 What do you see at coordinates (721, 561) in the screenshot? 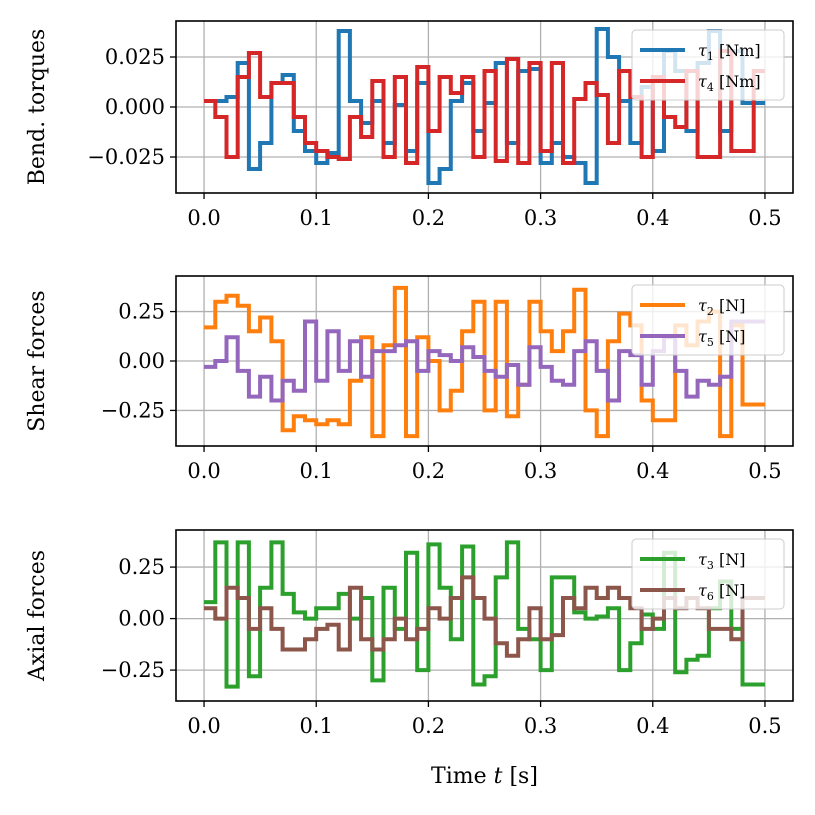
I see `legend-entry-tau3: τ3 [N]` at bounding box center [721, 561].